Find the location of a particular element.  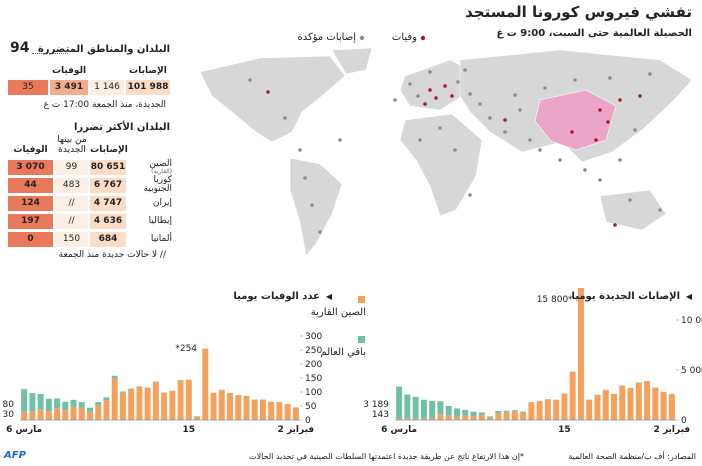

y-tick-label: 10 000 is located at coordinates (691, 321).